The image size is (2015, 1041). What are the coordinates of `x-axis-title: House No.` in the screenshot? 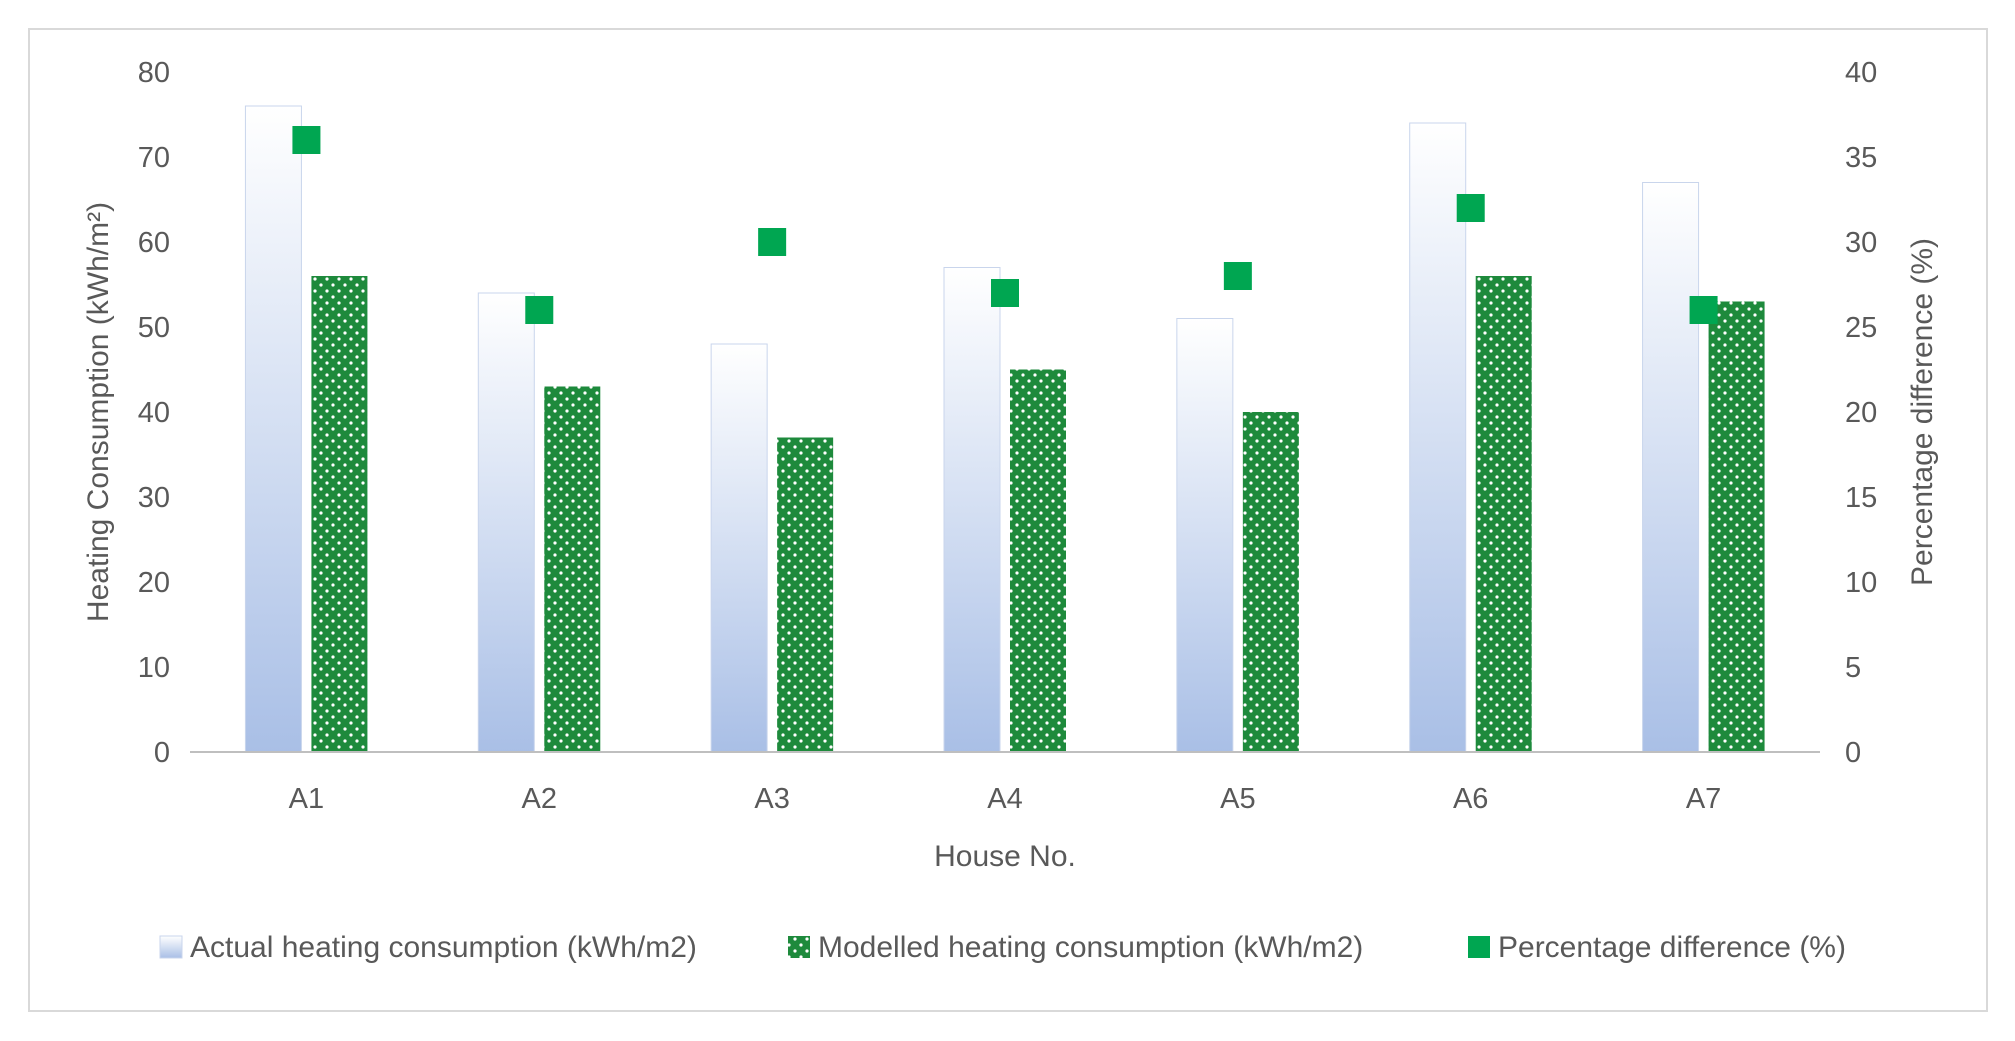 It's located at (1005, 856).